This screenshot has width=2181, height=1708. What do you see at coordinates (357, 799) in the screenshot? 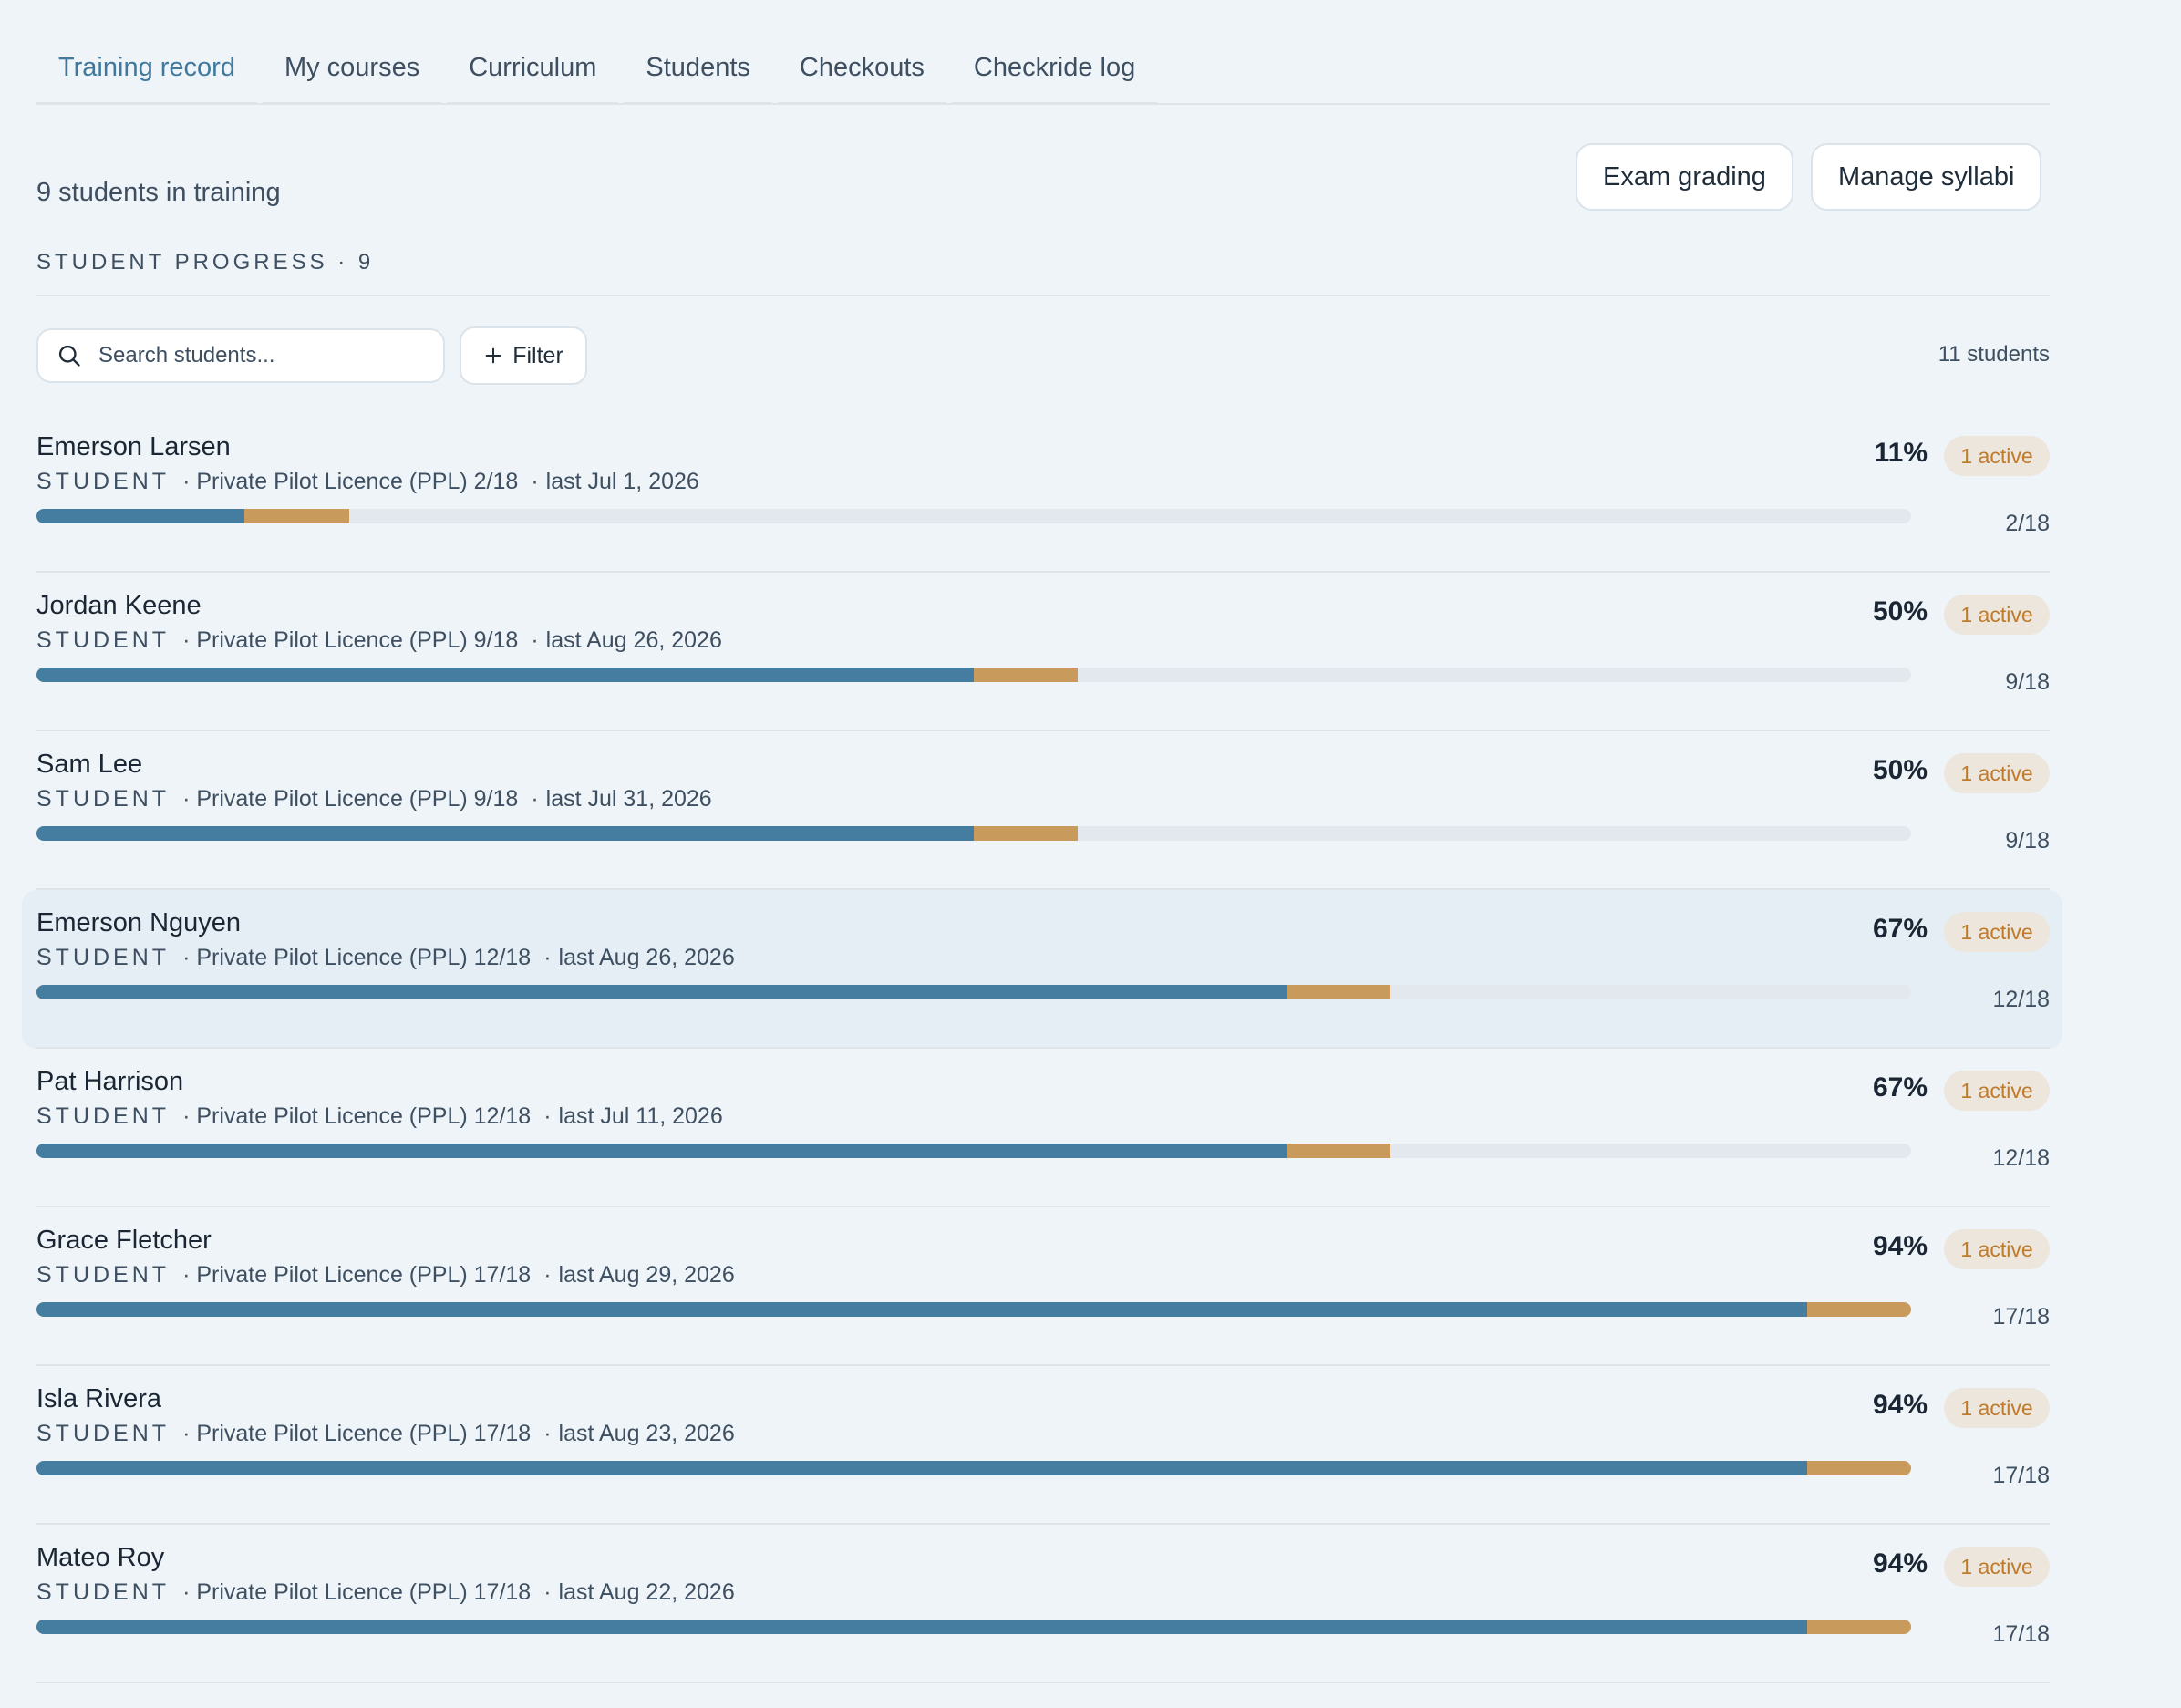
I see `student-course: Private Pilot Licence (PPL) 9/18` at bounding box center [357, 799].